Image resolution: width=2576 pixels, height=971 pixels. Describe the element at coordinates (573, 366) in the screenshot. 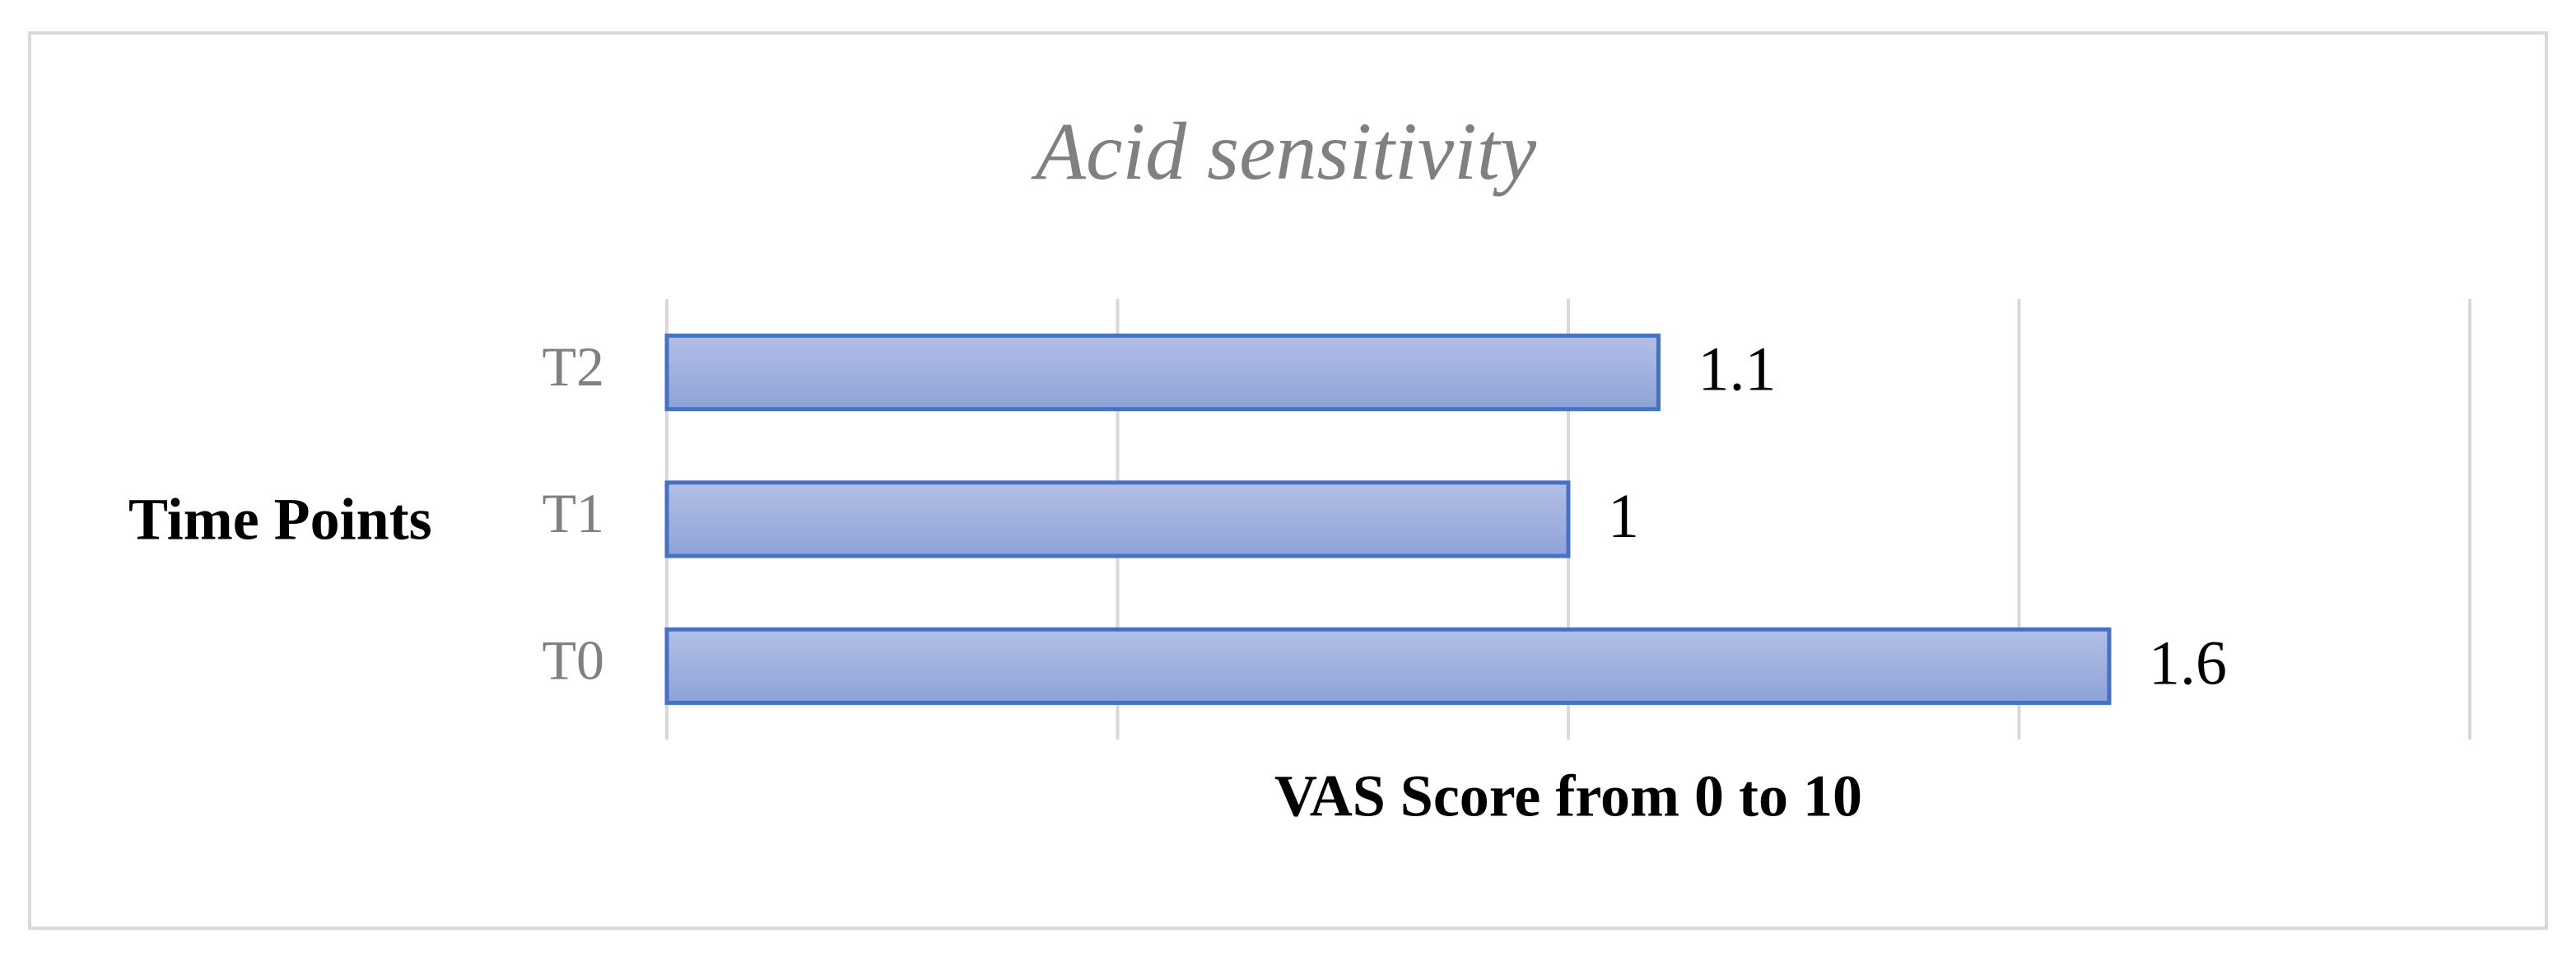

I see `y-tick-label: T2` at that location.